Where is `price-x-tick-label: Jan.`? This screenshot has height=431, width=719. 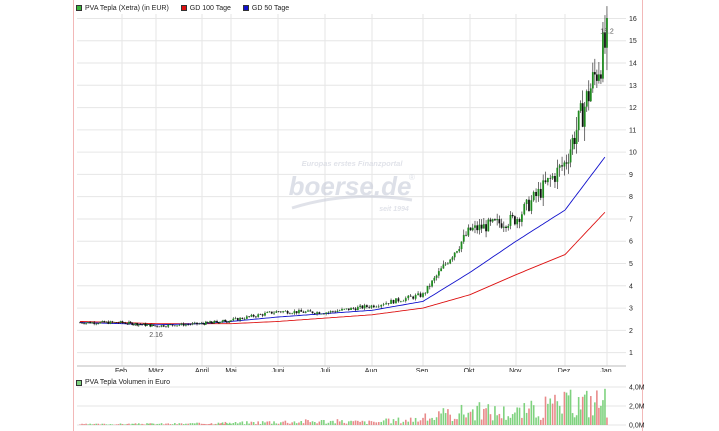 price-x-tick-label: Jan. is located at coordinates (606, 370).